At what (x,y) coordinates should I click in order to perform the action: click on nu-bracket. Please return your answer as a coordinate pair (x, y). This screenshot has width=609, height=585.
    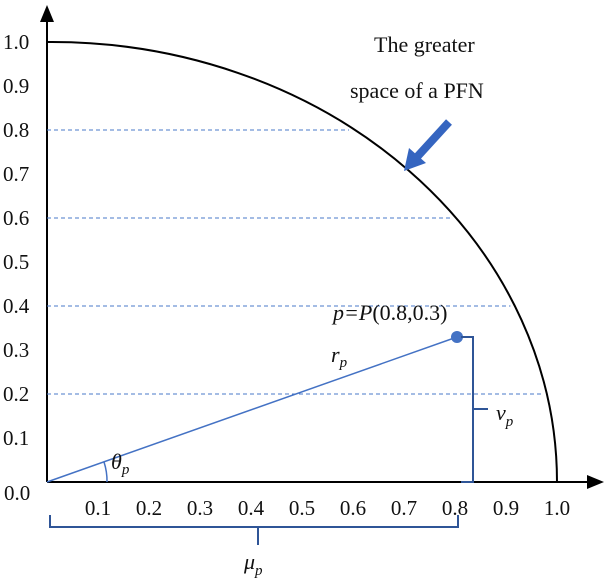
    Looking at the image, I should click on (467, 409).